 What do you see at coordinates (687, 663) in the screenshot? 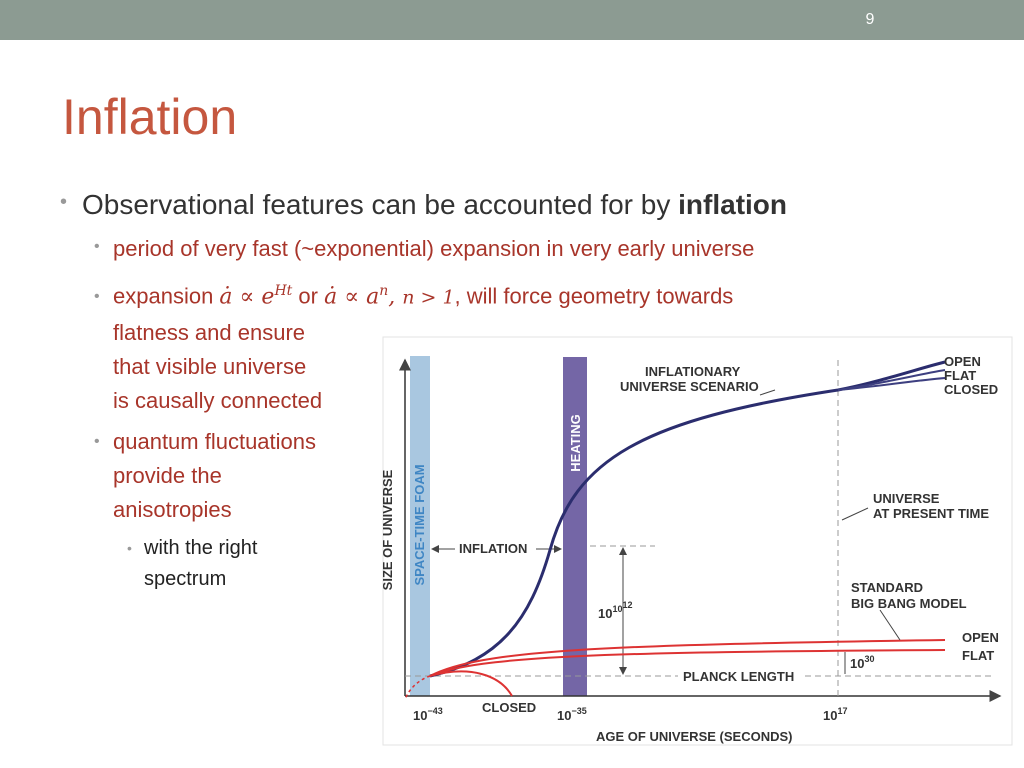
I see `flat-red` at bounding box center [687, 663].